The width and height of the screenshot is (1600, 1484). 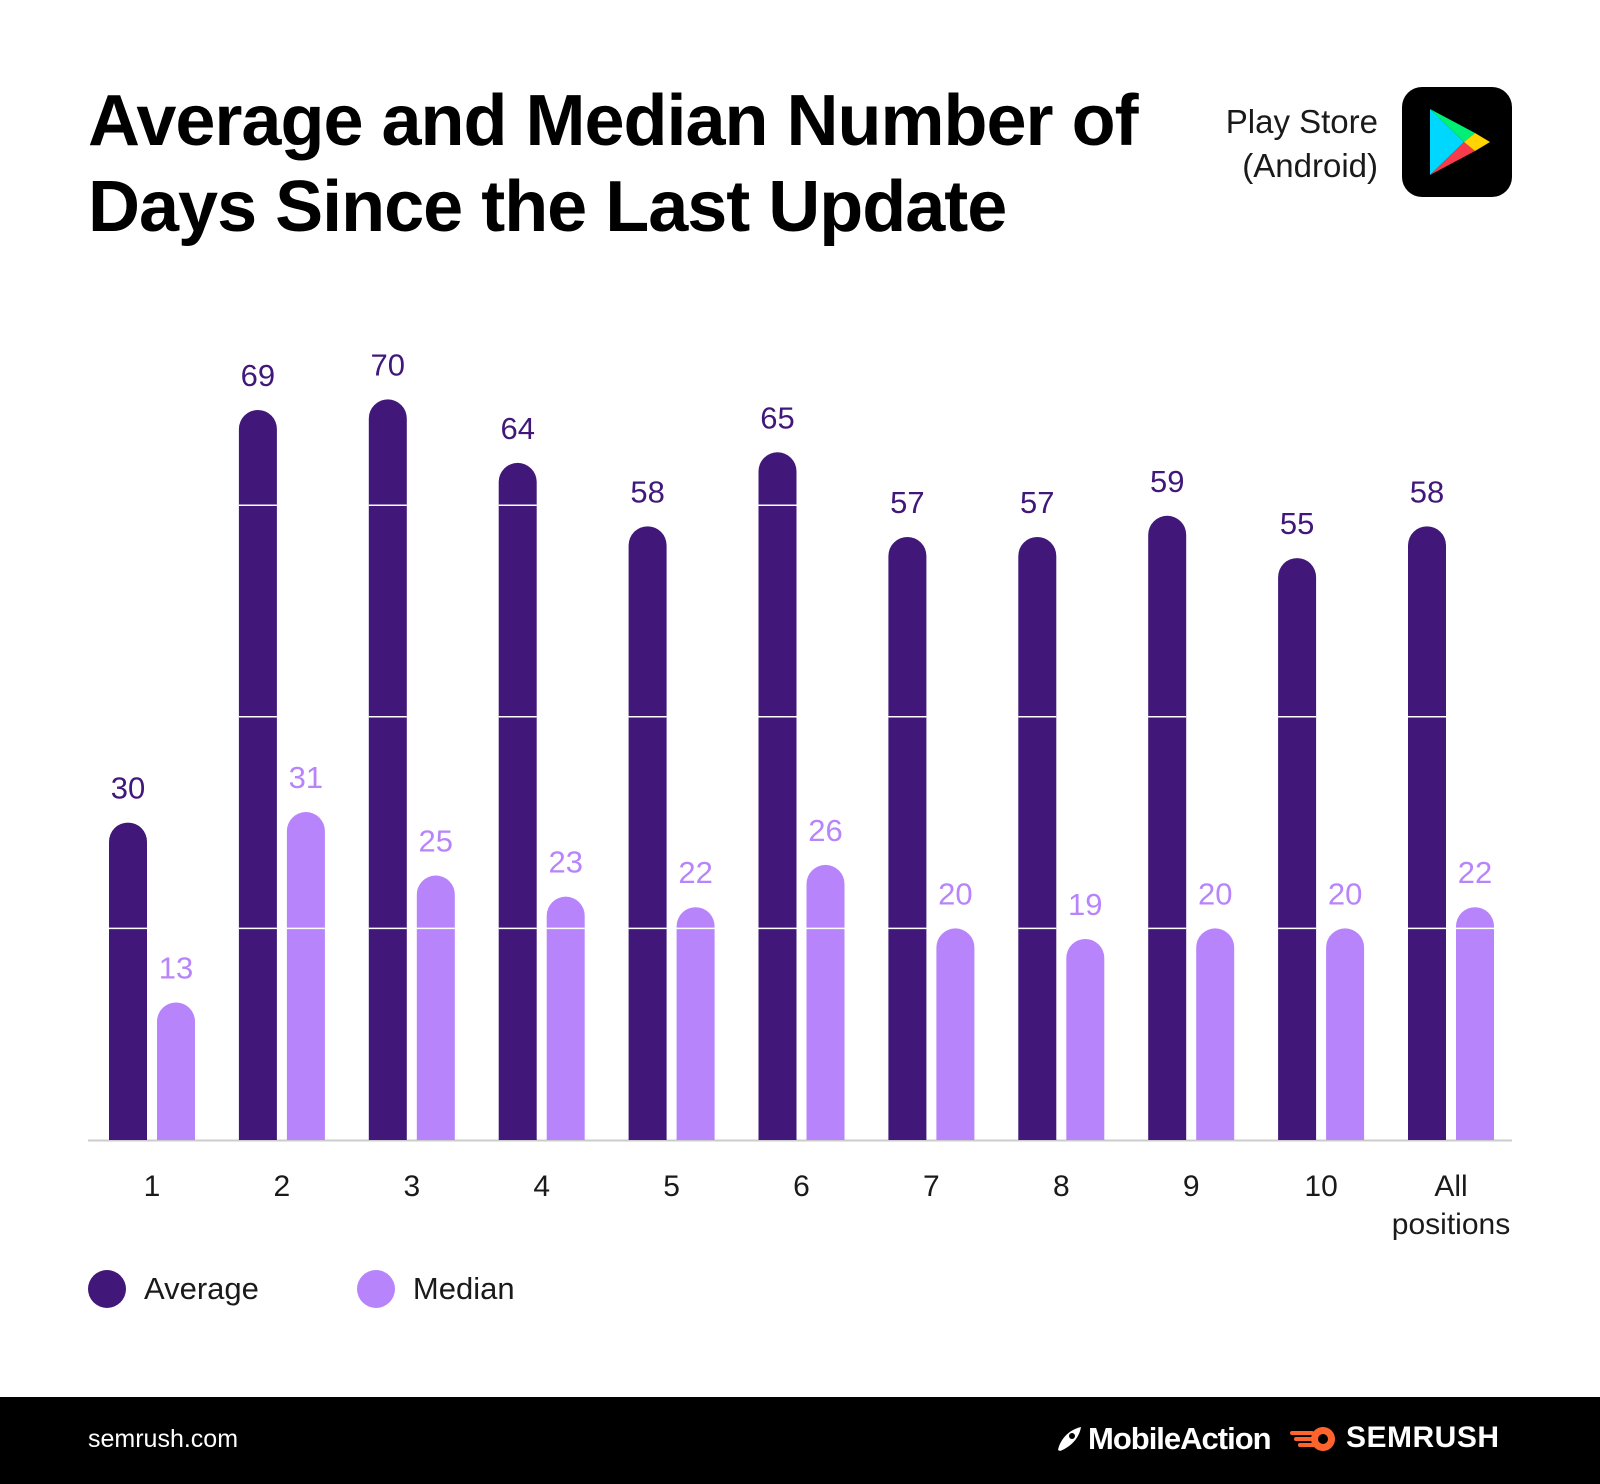 What do you see at coordinates (1085, 904) in the screenshot?
I see `data-label-median-8: 19` at bounding box center [1085, 904].